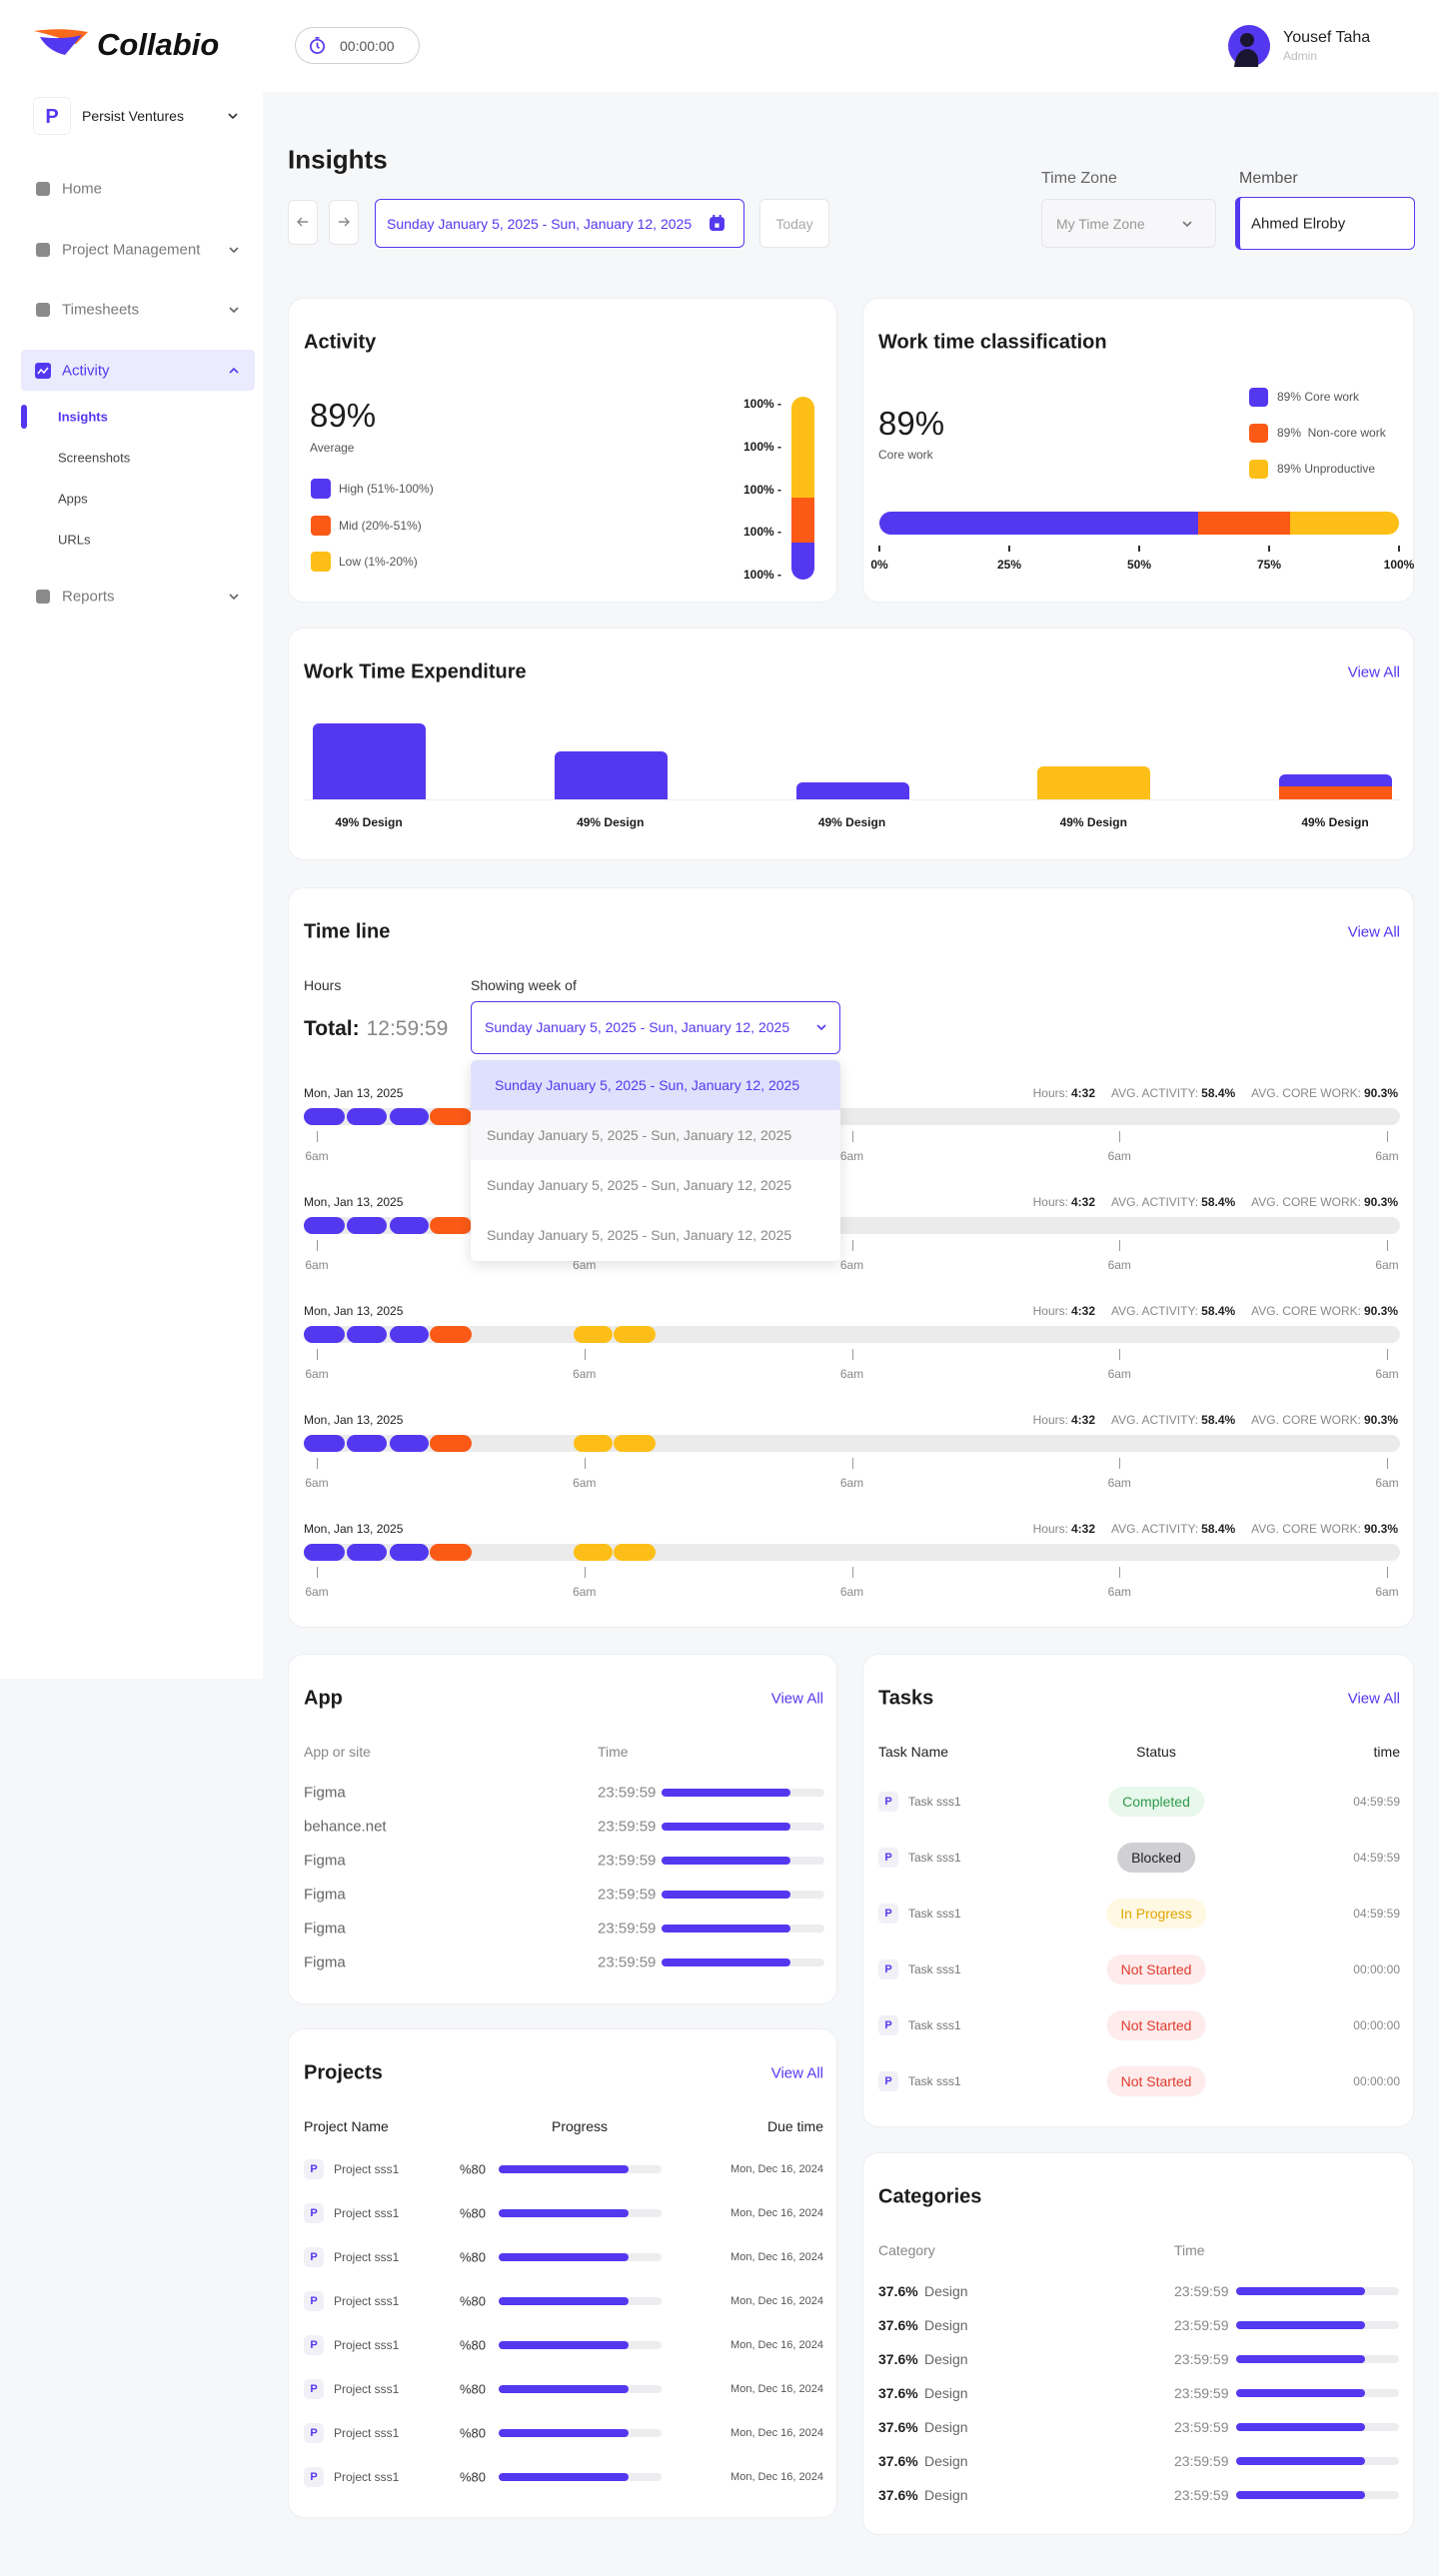 This screenshot has height=2576, width=1439. I want to click on scale-label: 100% -, so click(761, 446).